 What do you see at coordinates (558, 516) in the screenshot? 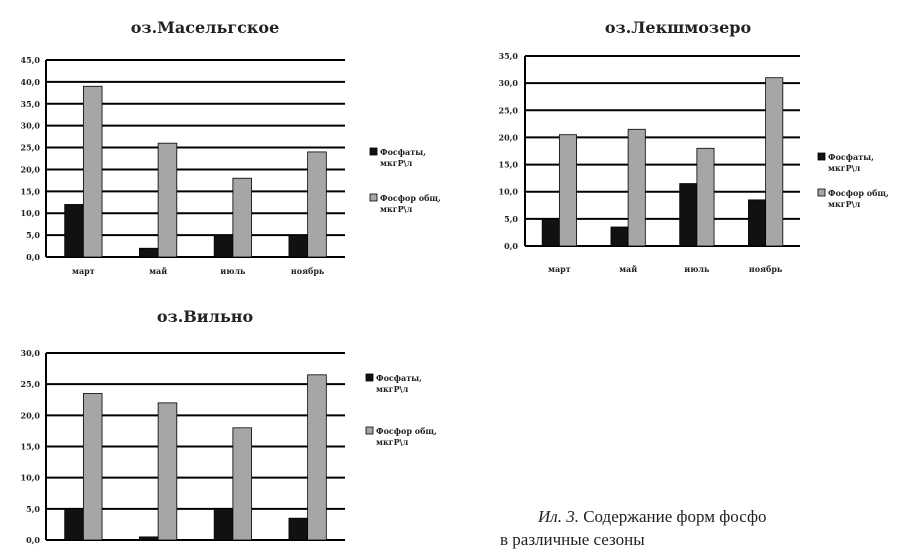
I see `caption-label: Ил. 3.` at bounding box center [558, 516].